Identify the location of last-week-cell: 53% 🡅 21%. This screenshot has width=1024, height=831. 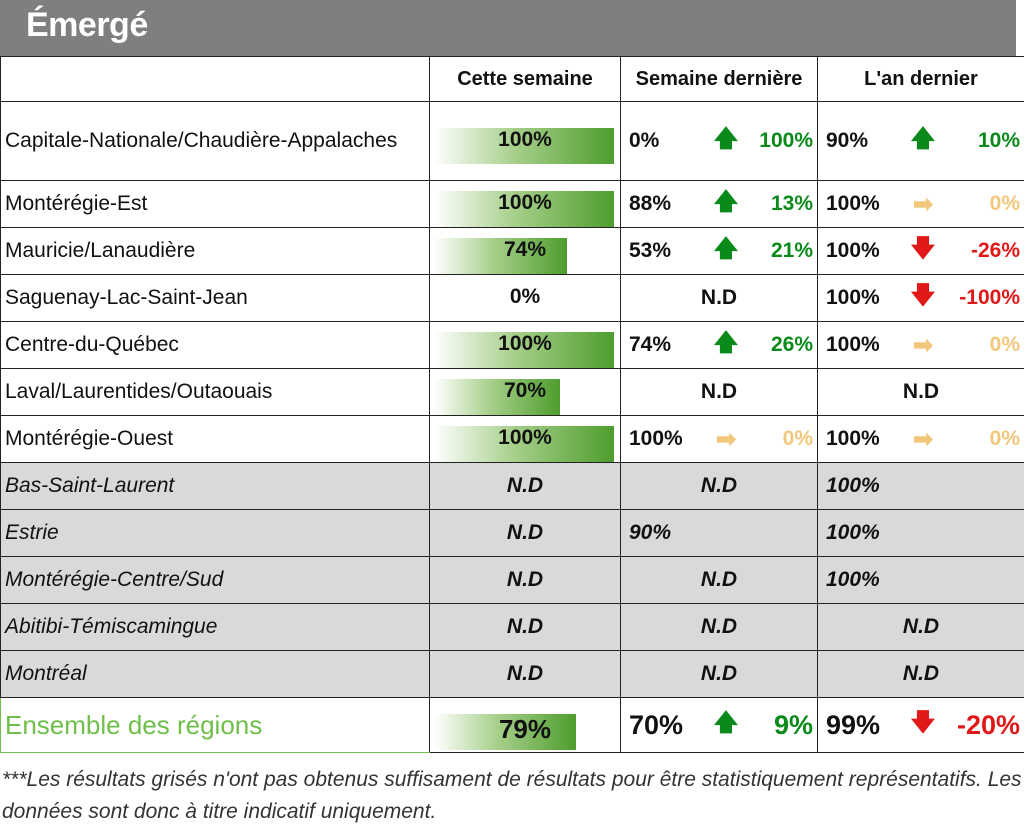
(719, 251).